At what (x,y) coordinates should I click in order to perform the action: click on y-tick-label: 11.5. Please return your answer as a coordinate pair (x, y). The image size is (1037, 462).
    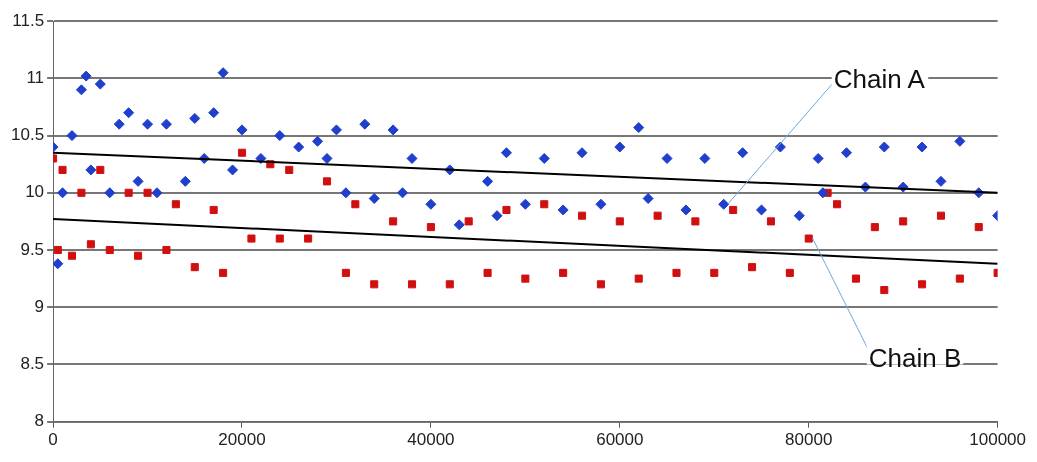
    Looking at the image, I should click on (28, 20).